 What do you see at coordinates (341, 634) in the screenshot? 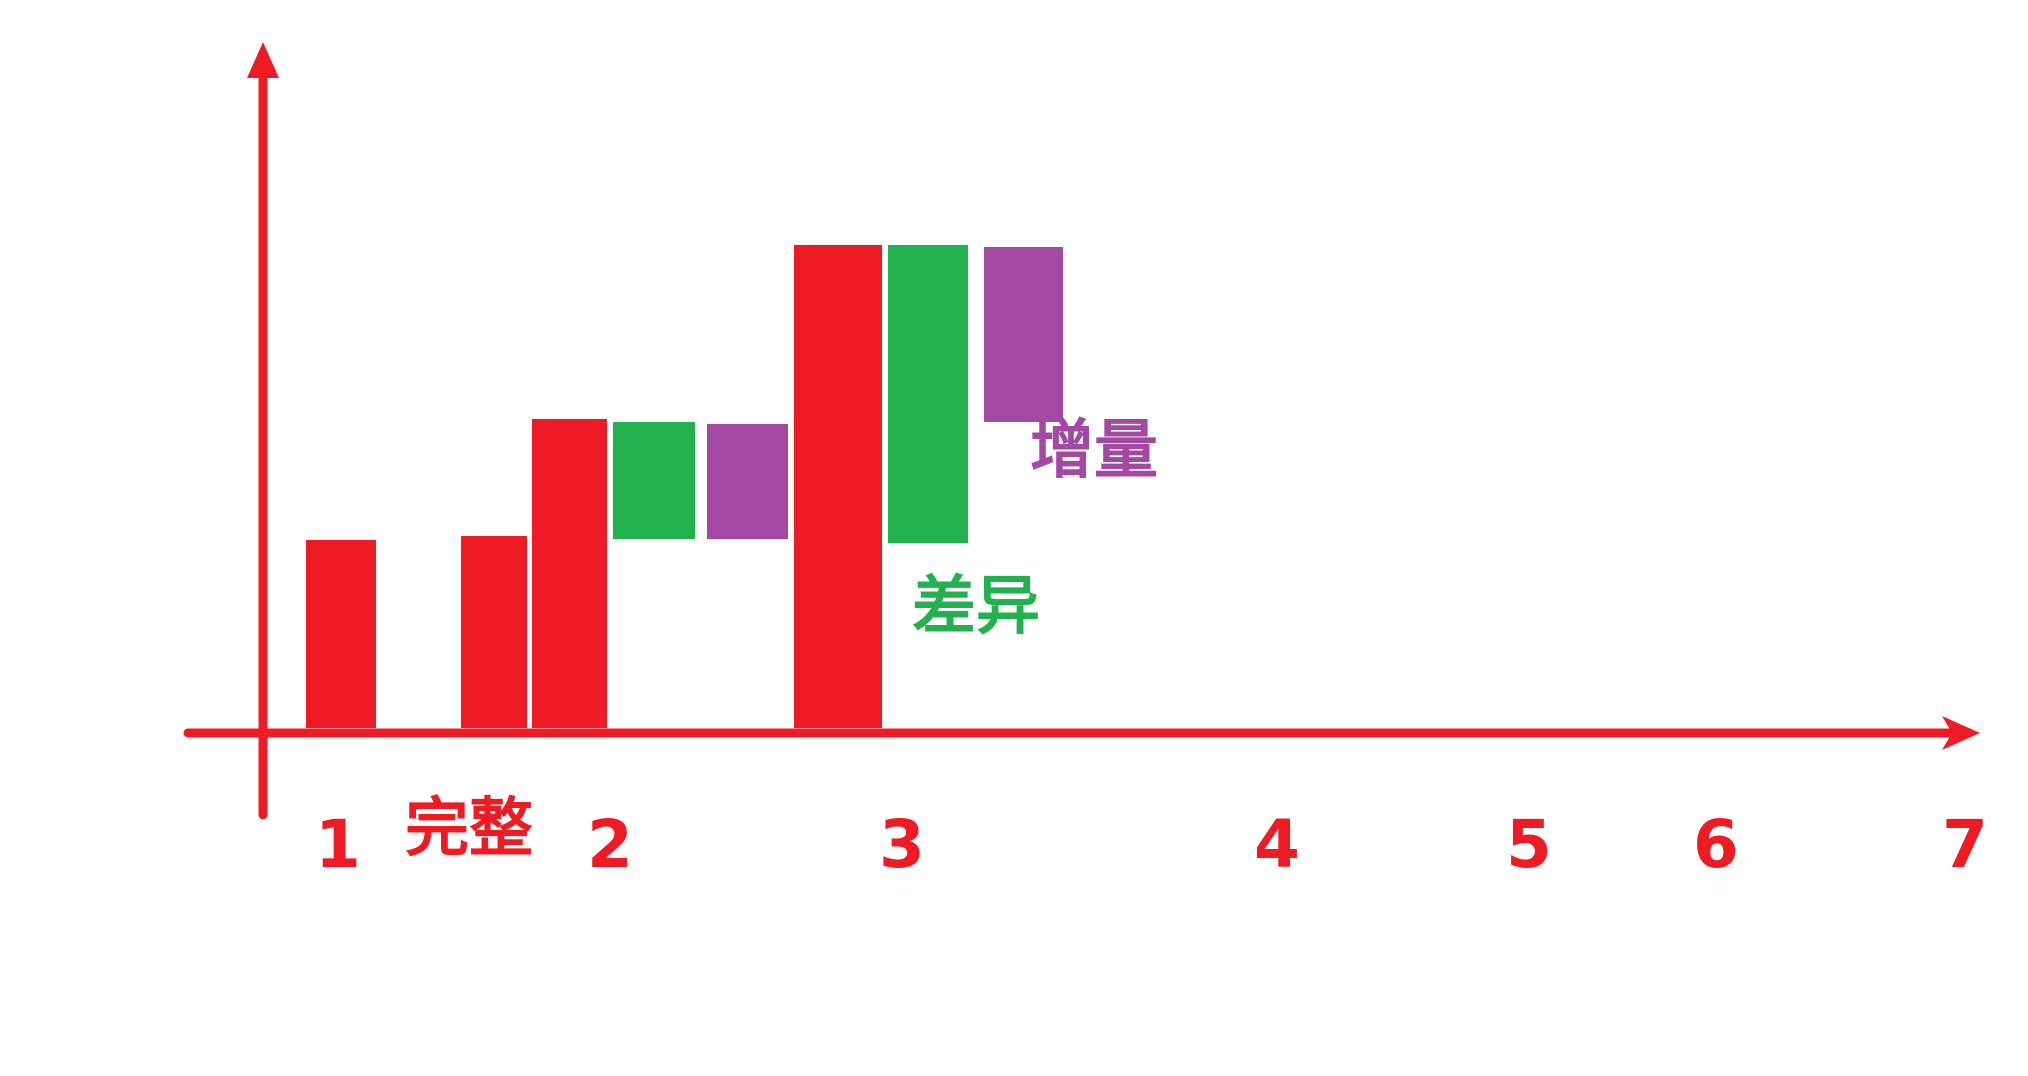
I see `full-bar-1a` at bounding box center [341, 634].